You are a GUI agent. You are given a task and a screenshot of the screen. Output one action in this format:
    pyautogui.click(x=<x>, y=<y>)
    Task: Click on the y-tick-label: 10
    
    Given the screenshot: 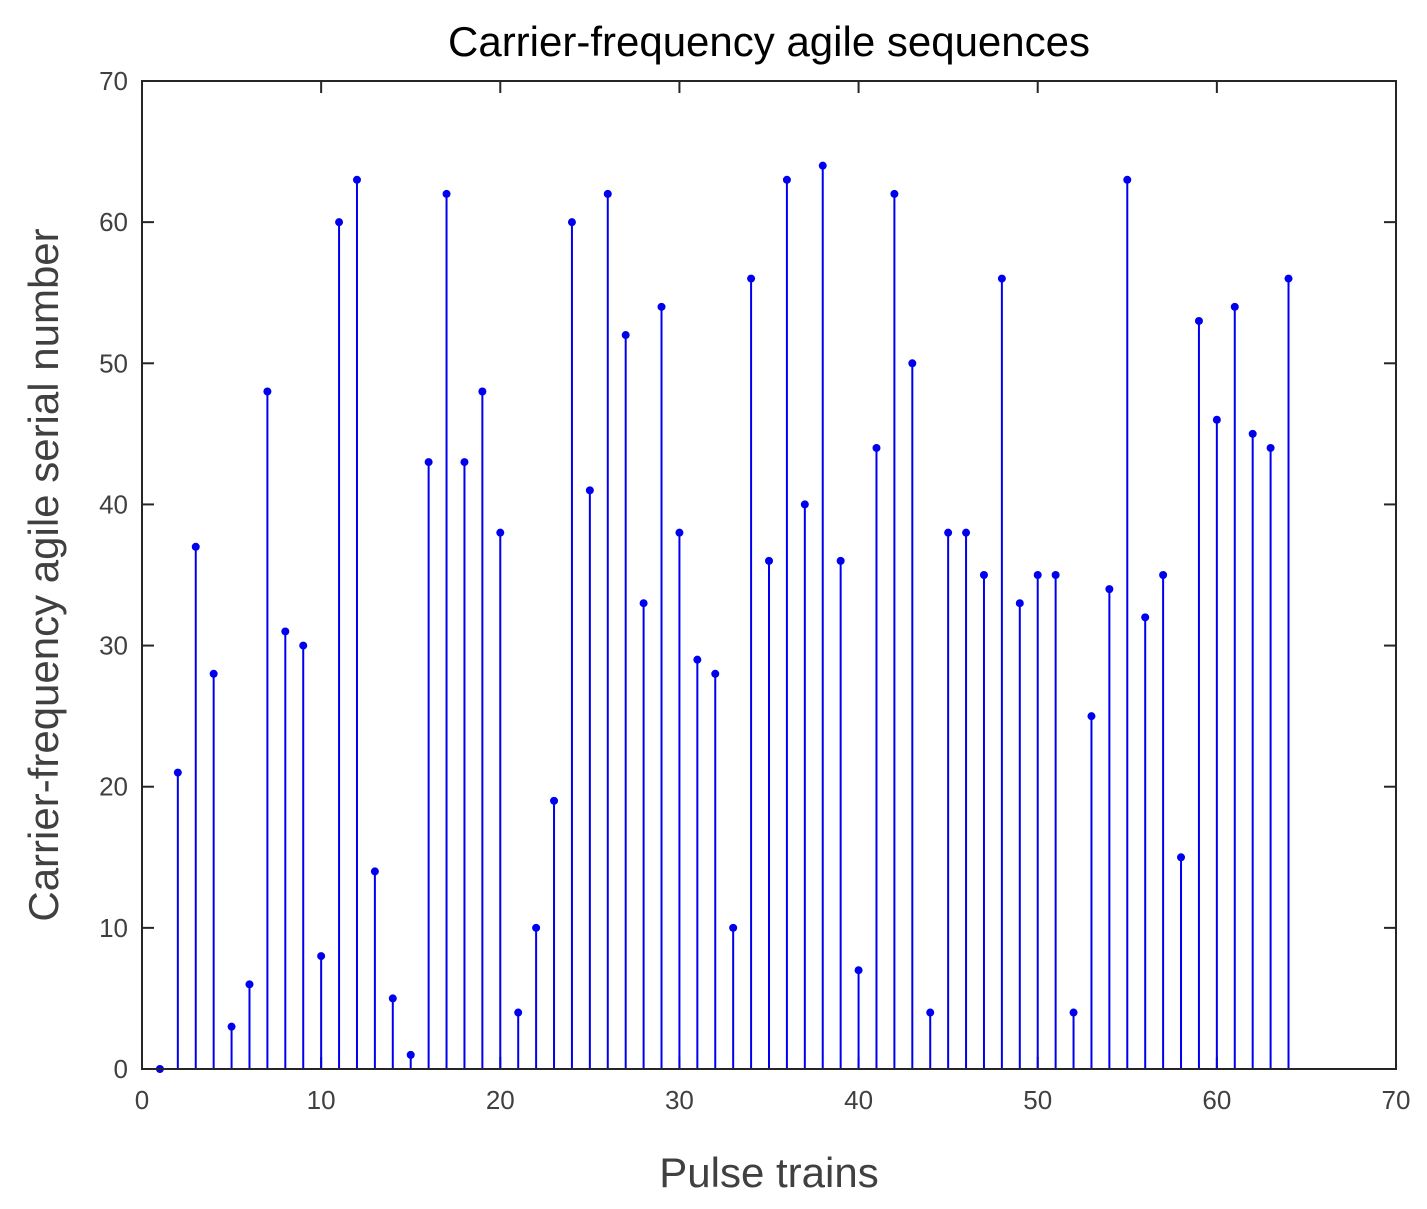 What is the action you would take?
    pyautogui.click(x=113, y=928)
    